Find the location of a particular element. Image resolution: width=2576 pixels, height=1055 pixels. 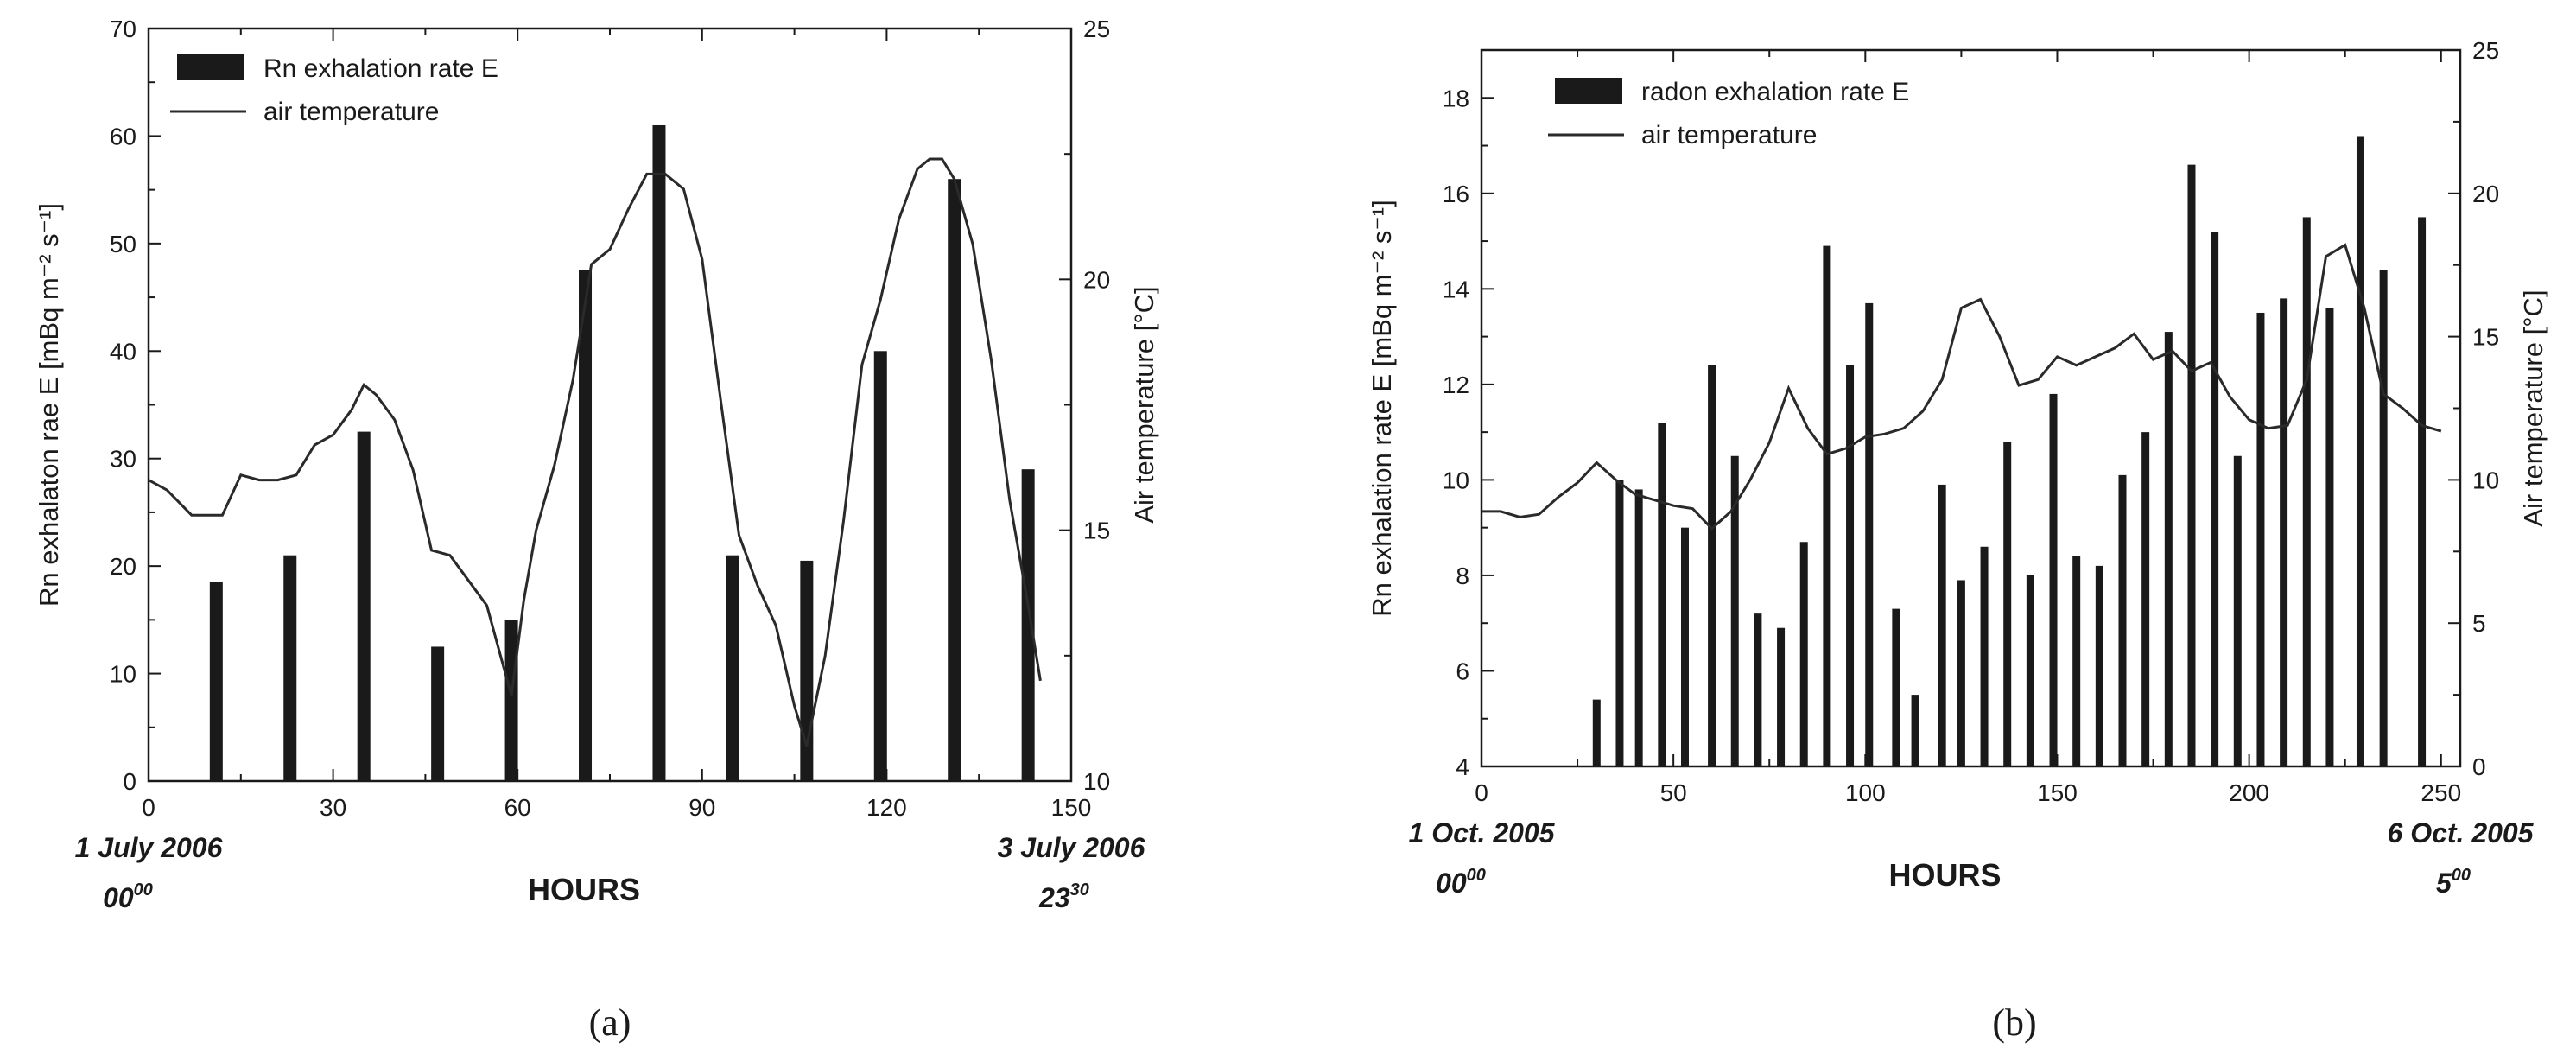

x-tick-label: 30 is located at coordinates (333, 808).